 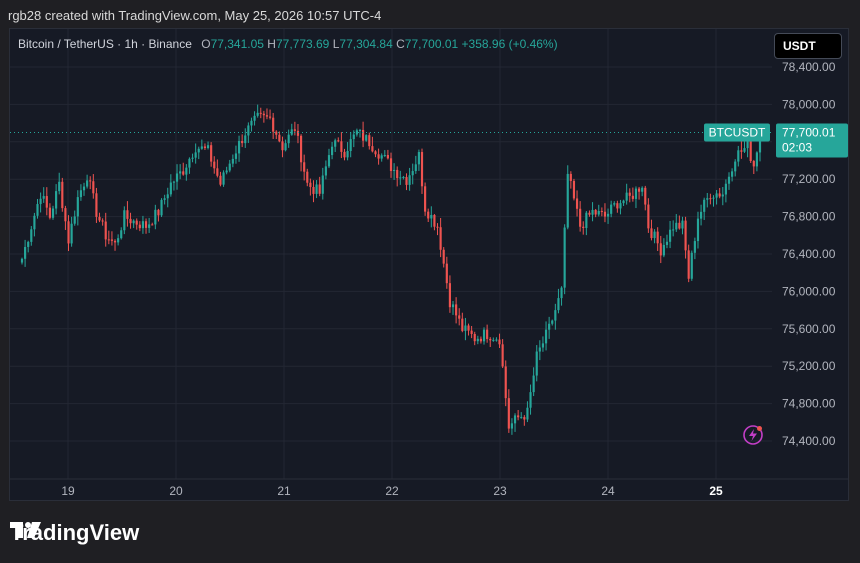 What do you see at coordinates (271, 44) in the screenshot?
I see `high-label: H` at bounding box center [271, 44].